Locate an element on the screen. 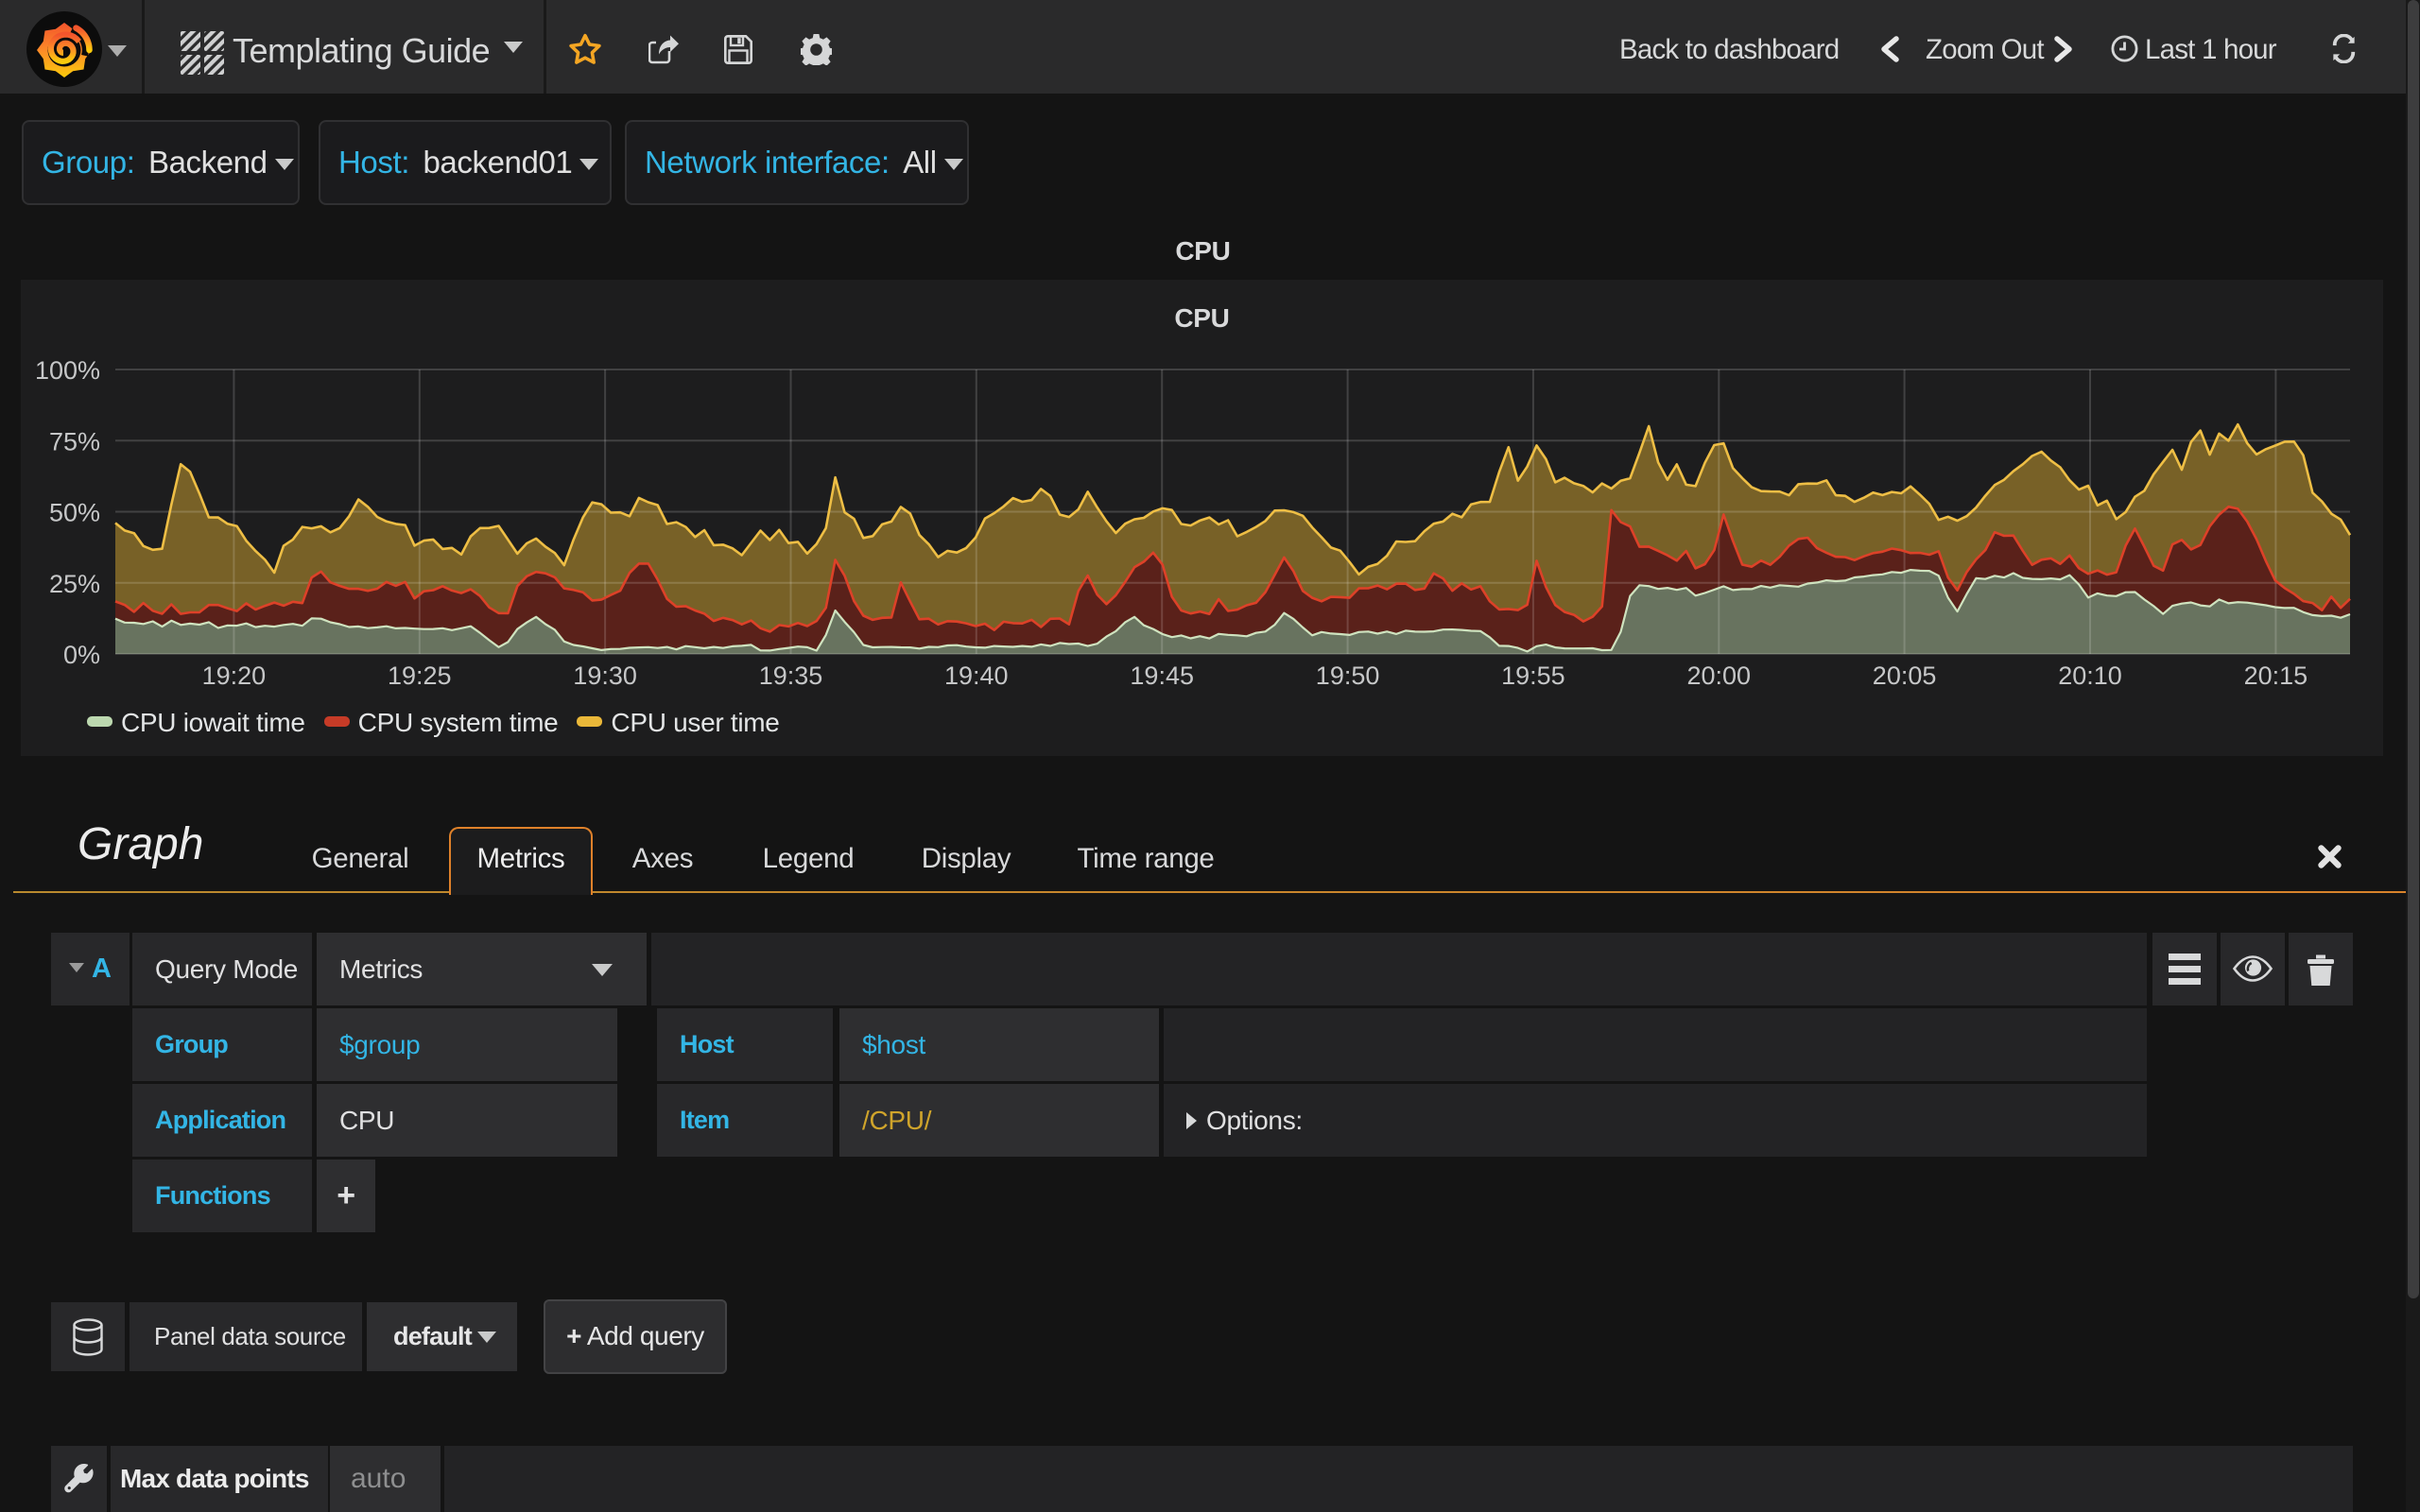 This screenshot has width=2420, height=1512. svg-text: 20:05 is located at coordinates (1905, 676).